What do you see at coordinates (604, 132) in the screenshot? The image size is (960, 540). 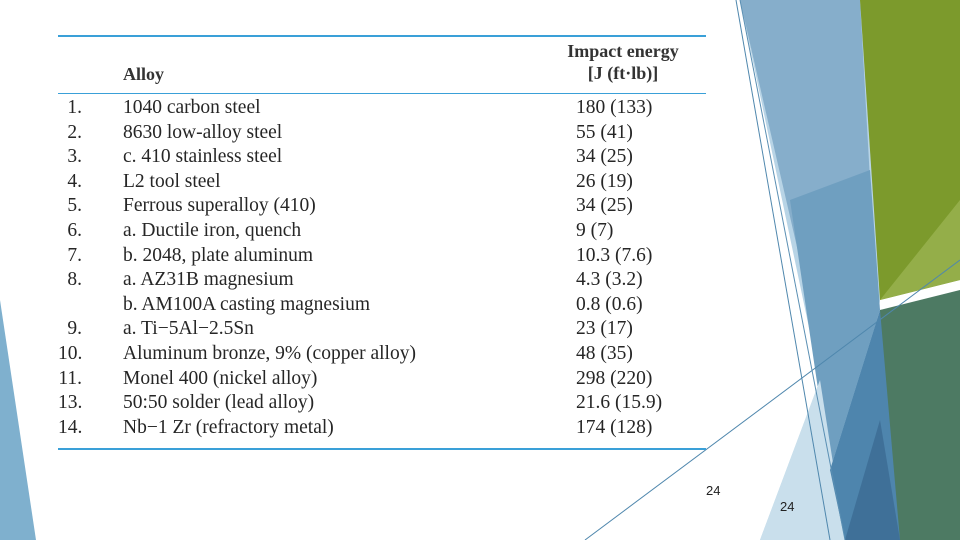 I see `impact-value: 55 (41)` at bounding box center [604, 132].